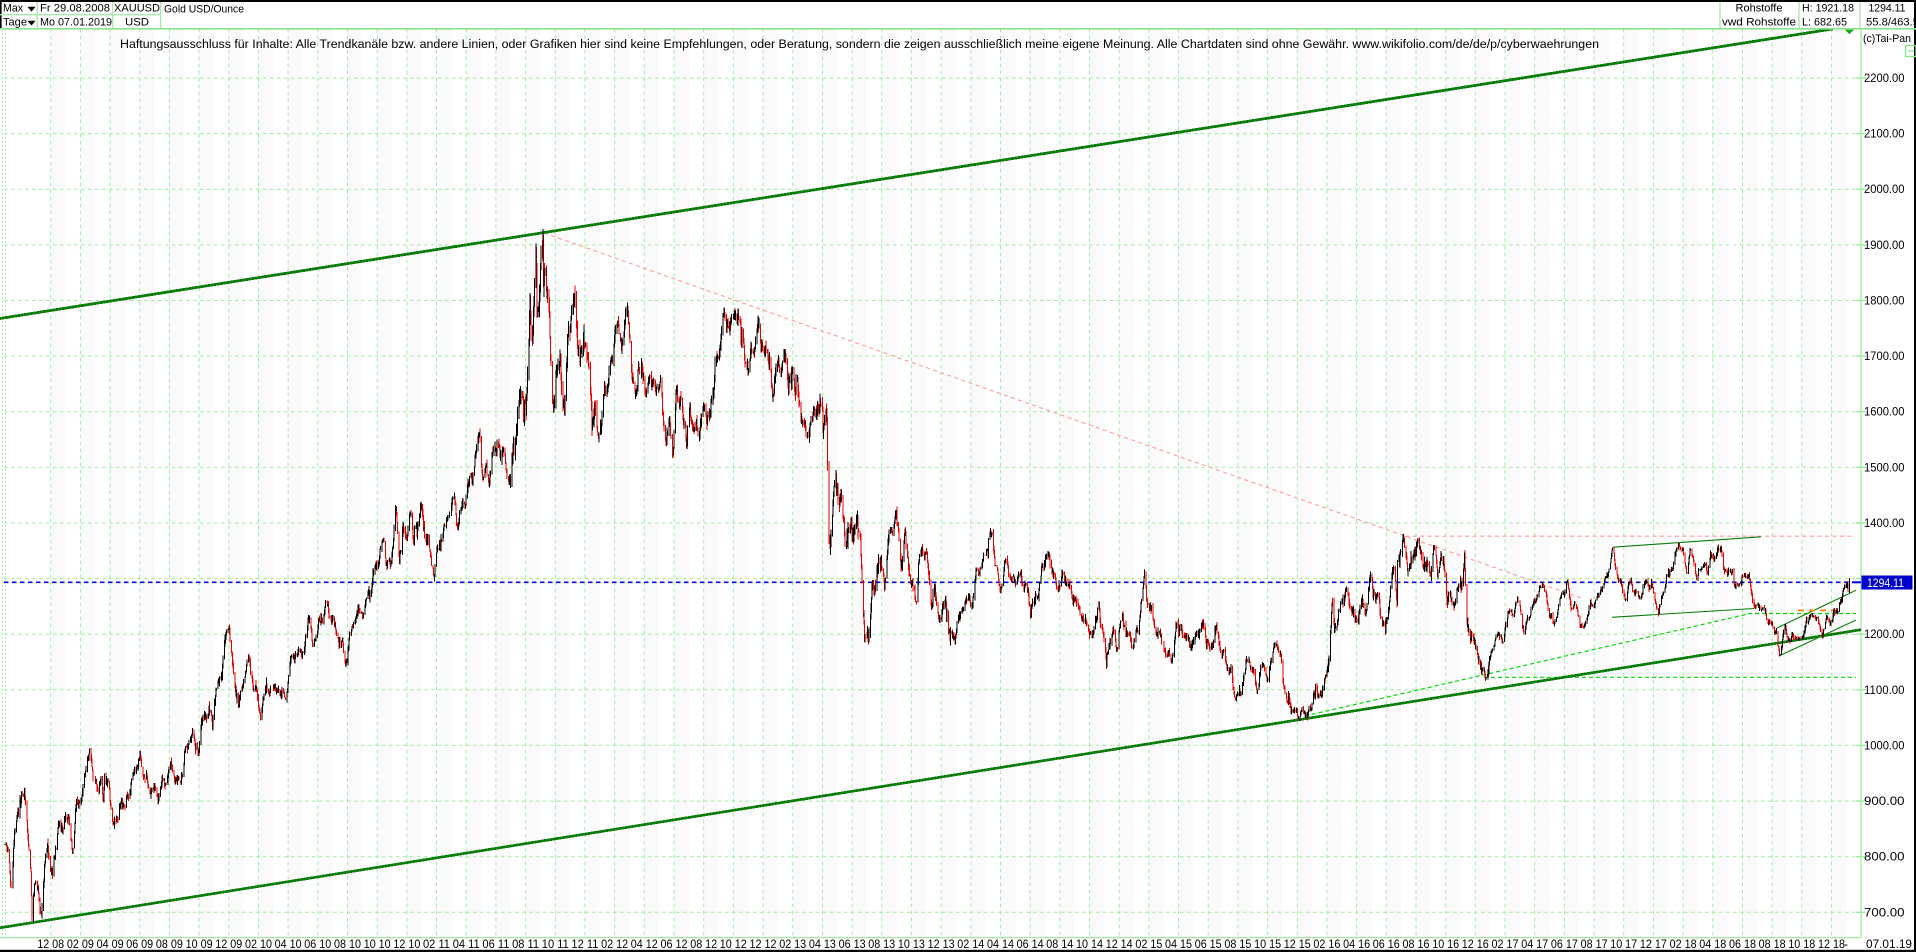  What do you see at coordinates (1828, 9) in the screenshot?
I see `svg-text: H: 1921.18` at bounding box center [1828, 9].